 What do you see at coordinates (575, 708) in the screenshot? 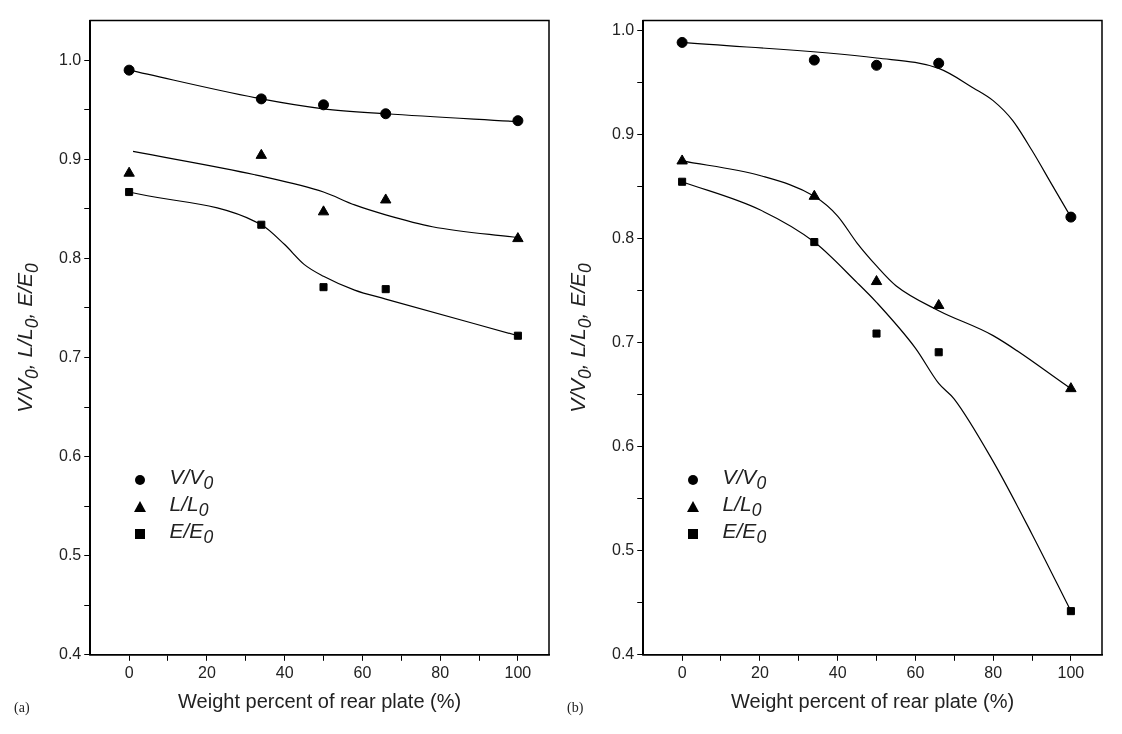
I see `text: (b)` at bounding box center [575, 708].